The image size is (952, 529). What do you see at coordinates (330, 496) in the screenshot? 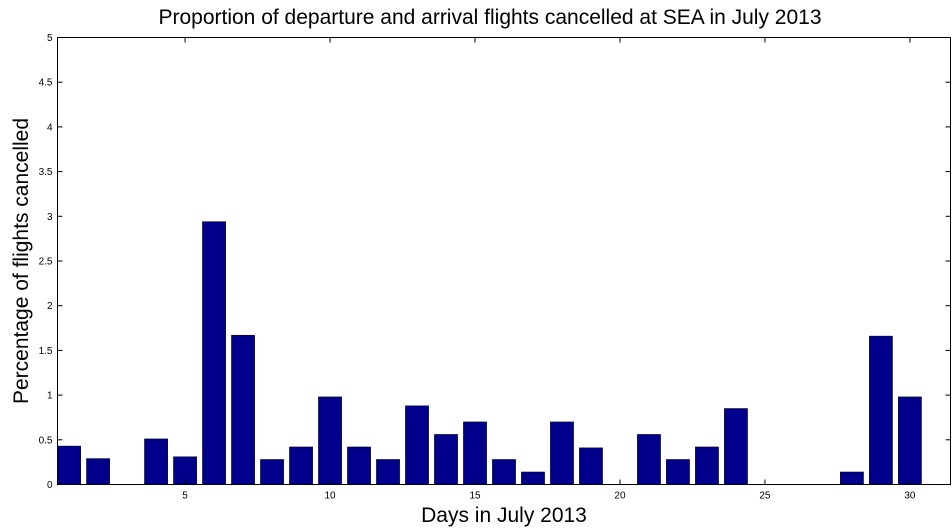
I see `x-tick-label: 10` at bounding box center [330, 496].